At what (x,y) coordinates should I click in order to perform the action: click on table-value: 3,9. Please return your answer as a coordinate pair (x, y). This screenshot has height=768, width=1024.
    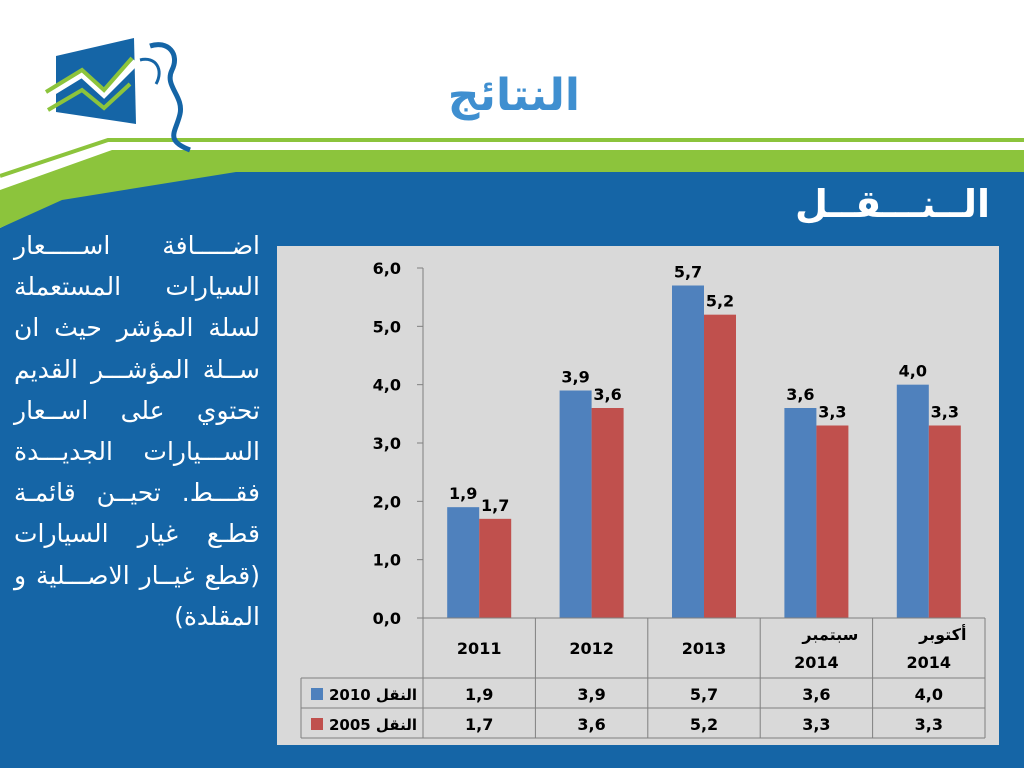
    Looking at the image, I should click on (591, 694).